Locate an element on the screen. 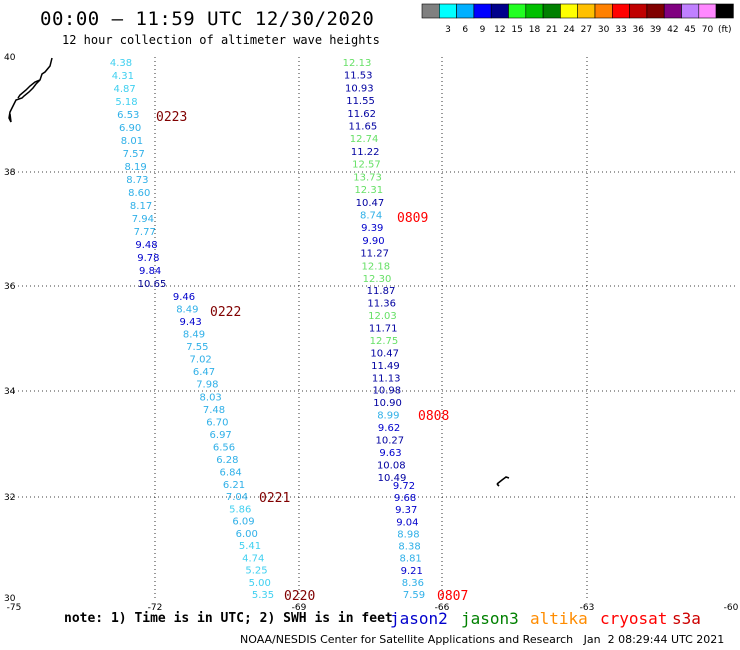  satellite-label-jason3: jason3 is located at coordinates (490, 618).